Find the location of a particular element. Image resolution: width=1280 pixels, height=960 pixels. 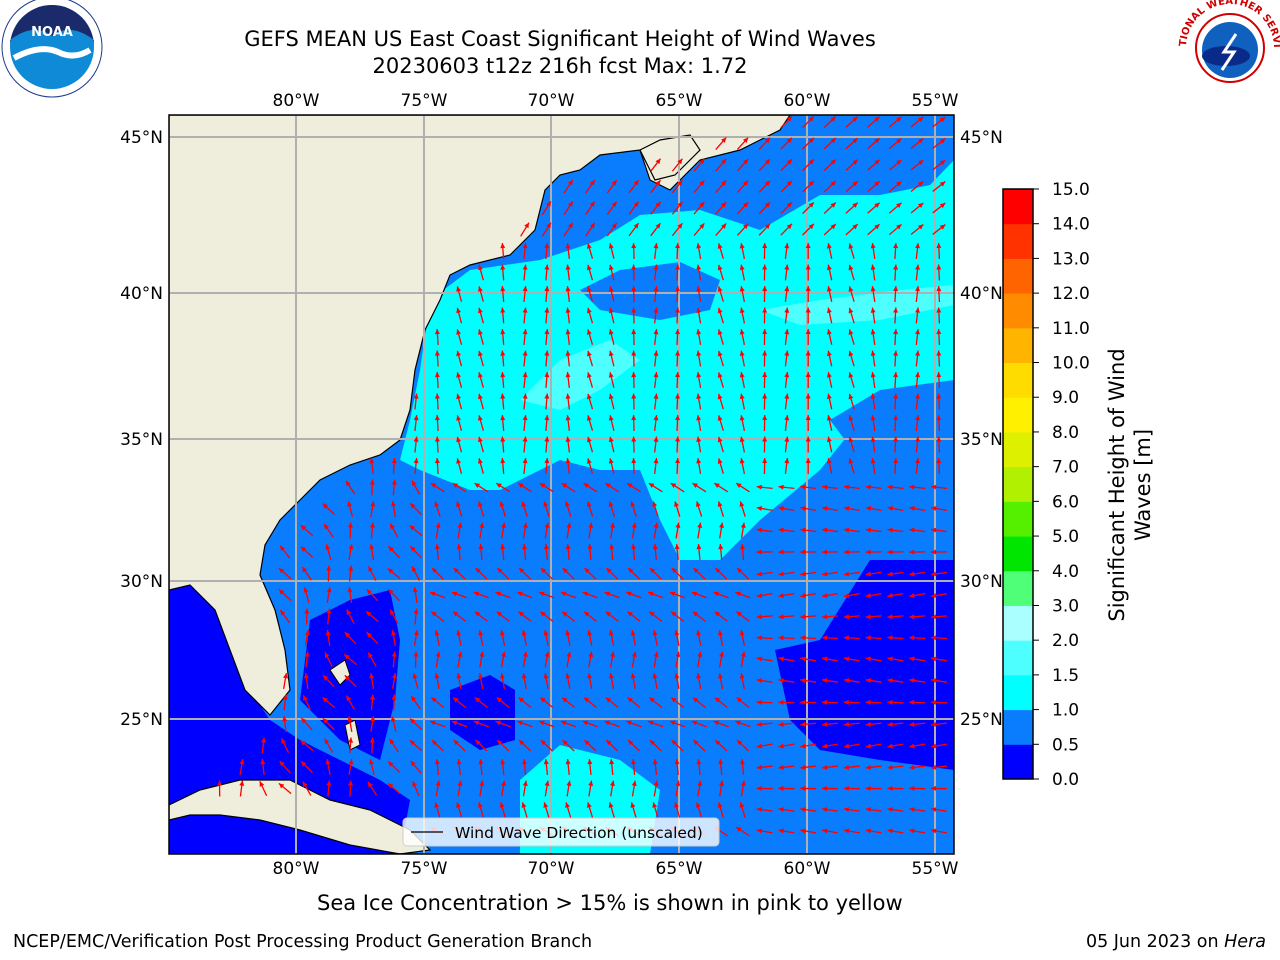

noaa-logo: NOAA is located at coordinates (52, 49).